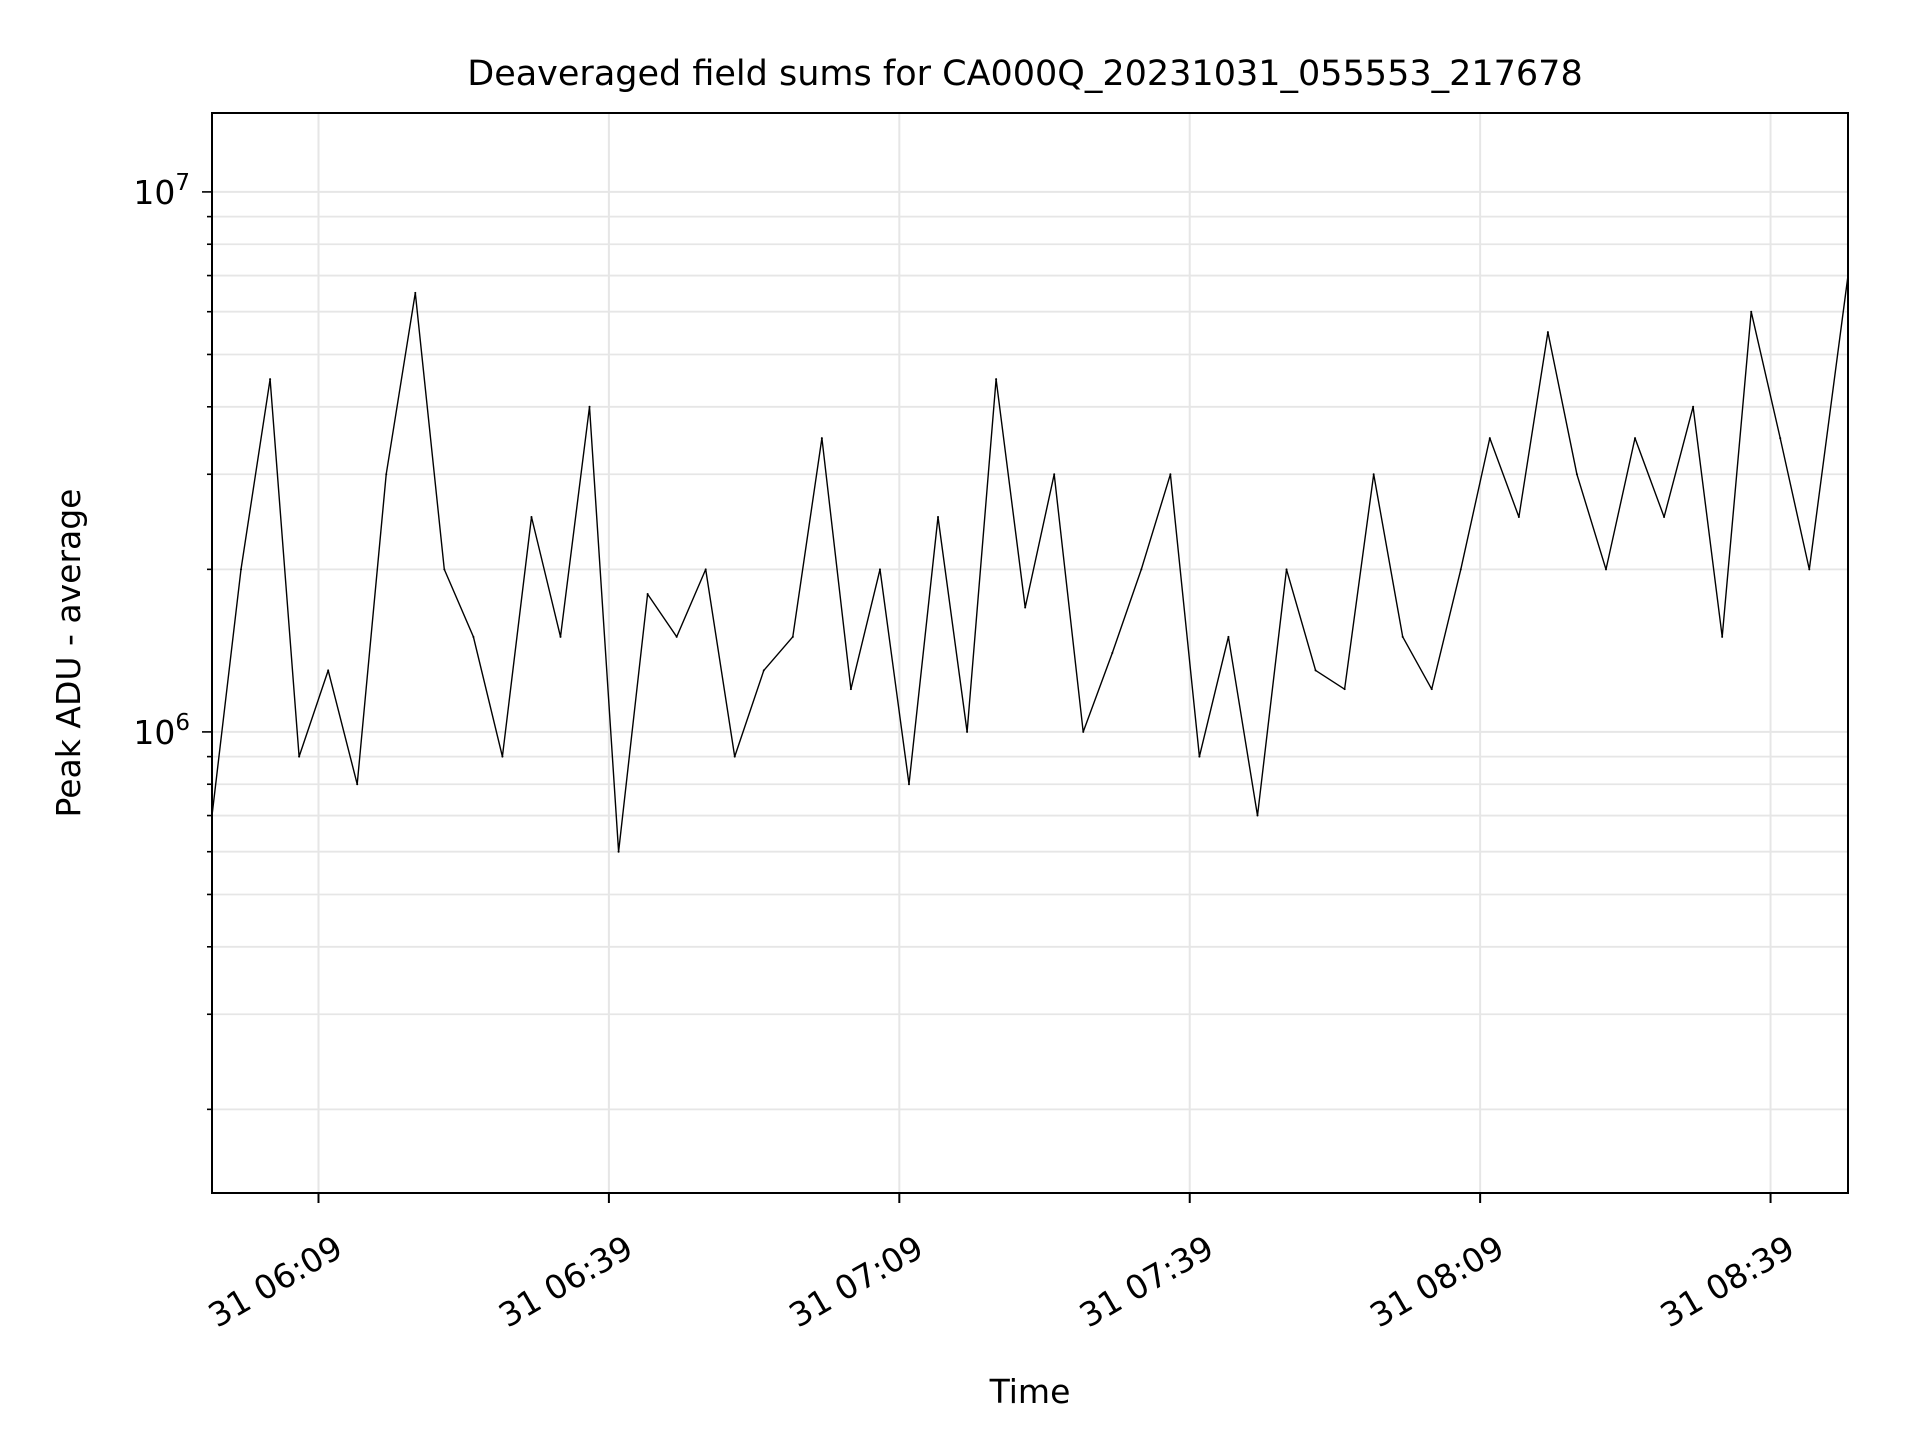 The image size is (1920, 1440). Describe the element at coordinates (172, 640) in the screenshot. I see `y-axis: 106 107` at that location.